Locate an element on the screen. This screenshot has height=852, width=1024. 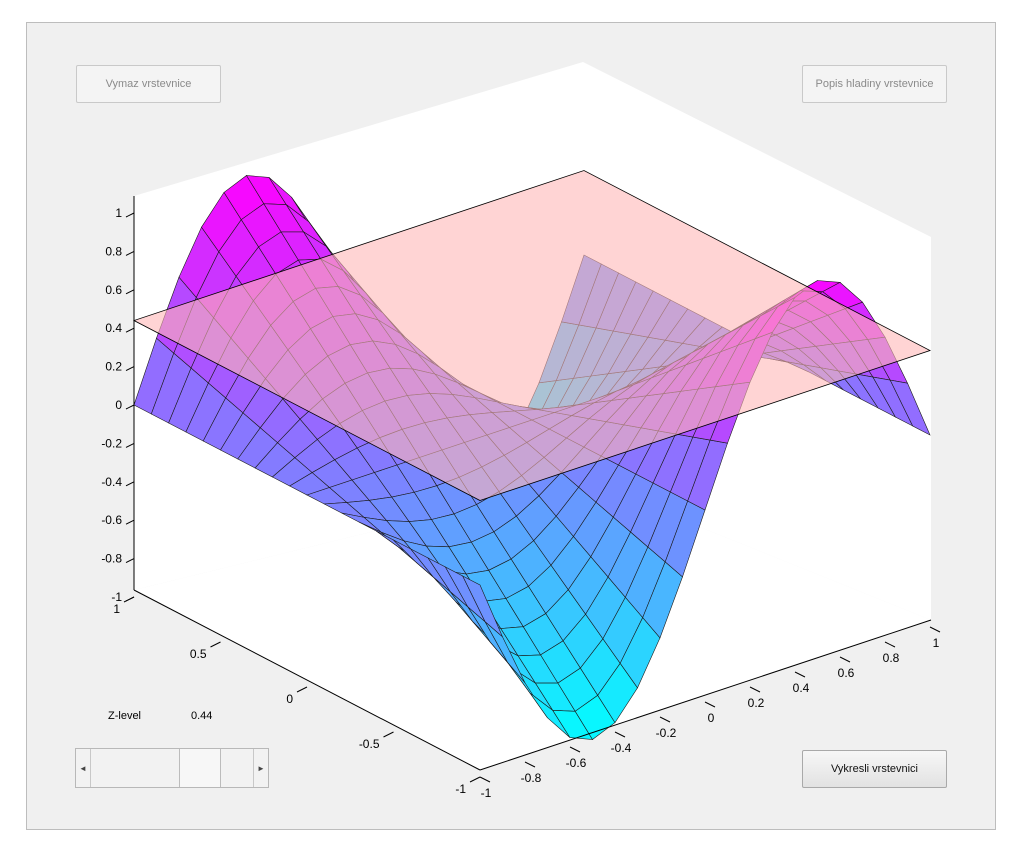
x-tick-label: 0 is located at coordinates (711, 718).